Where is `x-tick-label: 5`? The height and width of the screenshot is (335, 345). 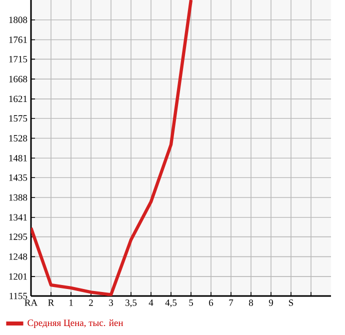 x-tick-label: 5 is located at coordinates (191, 303).